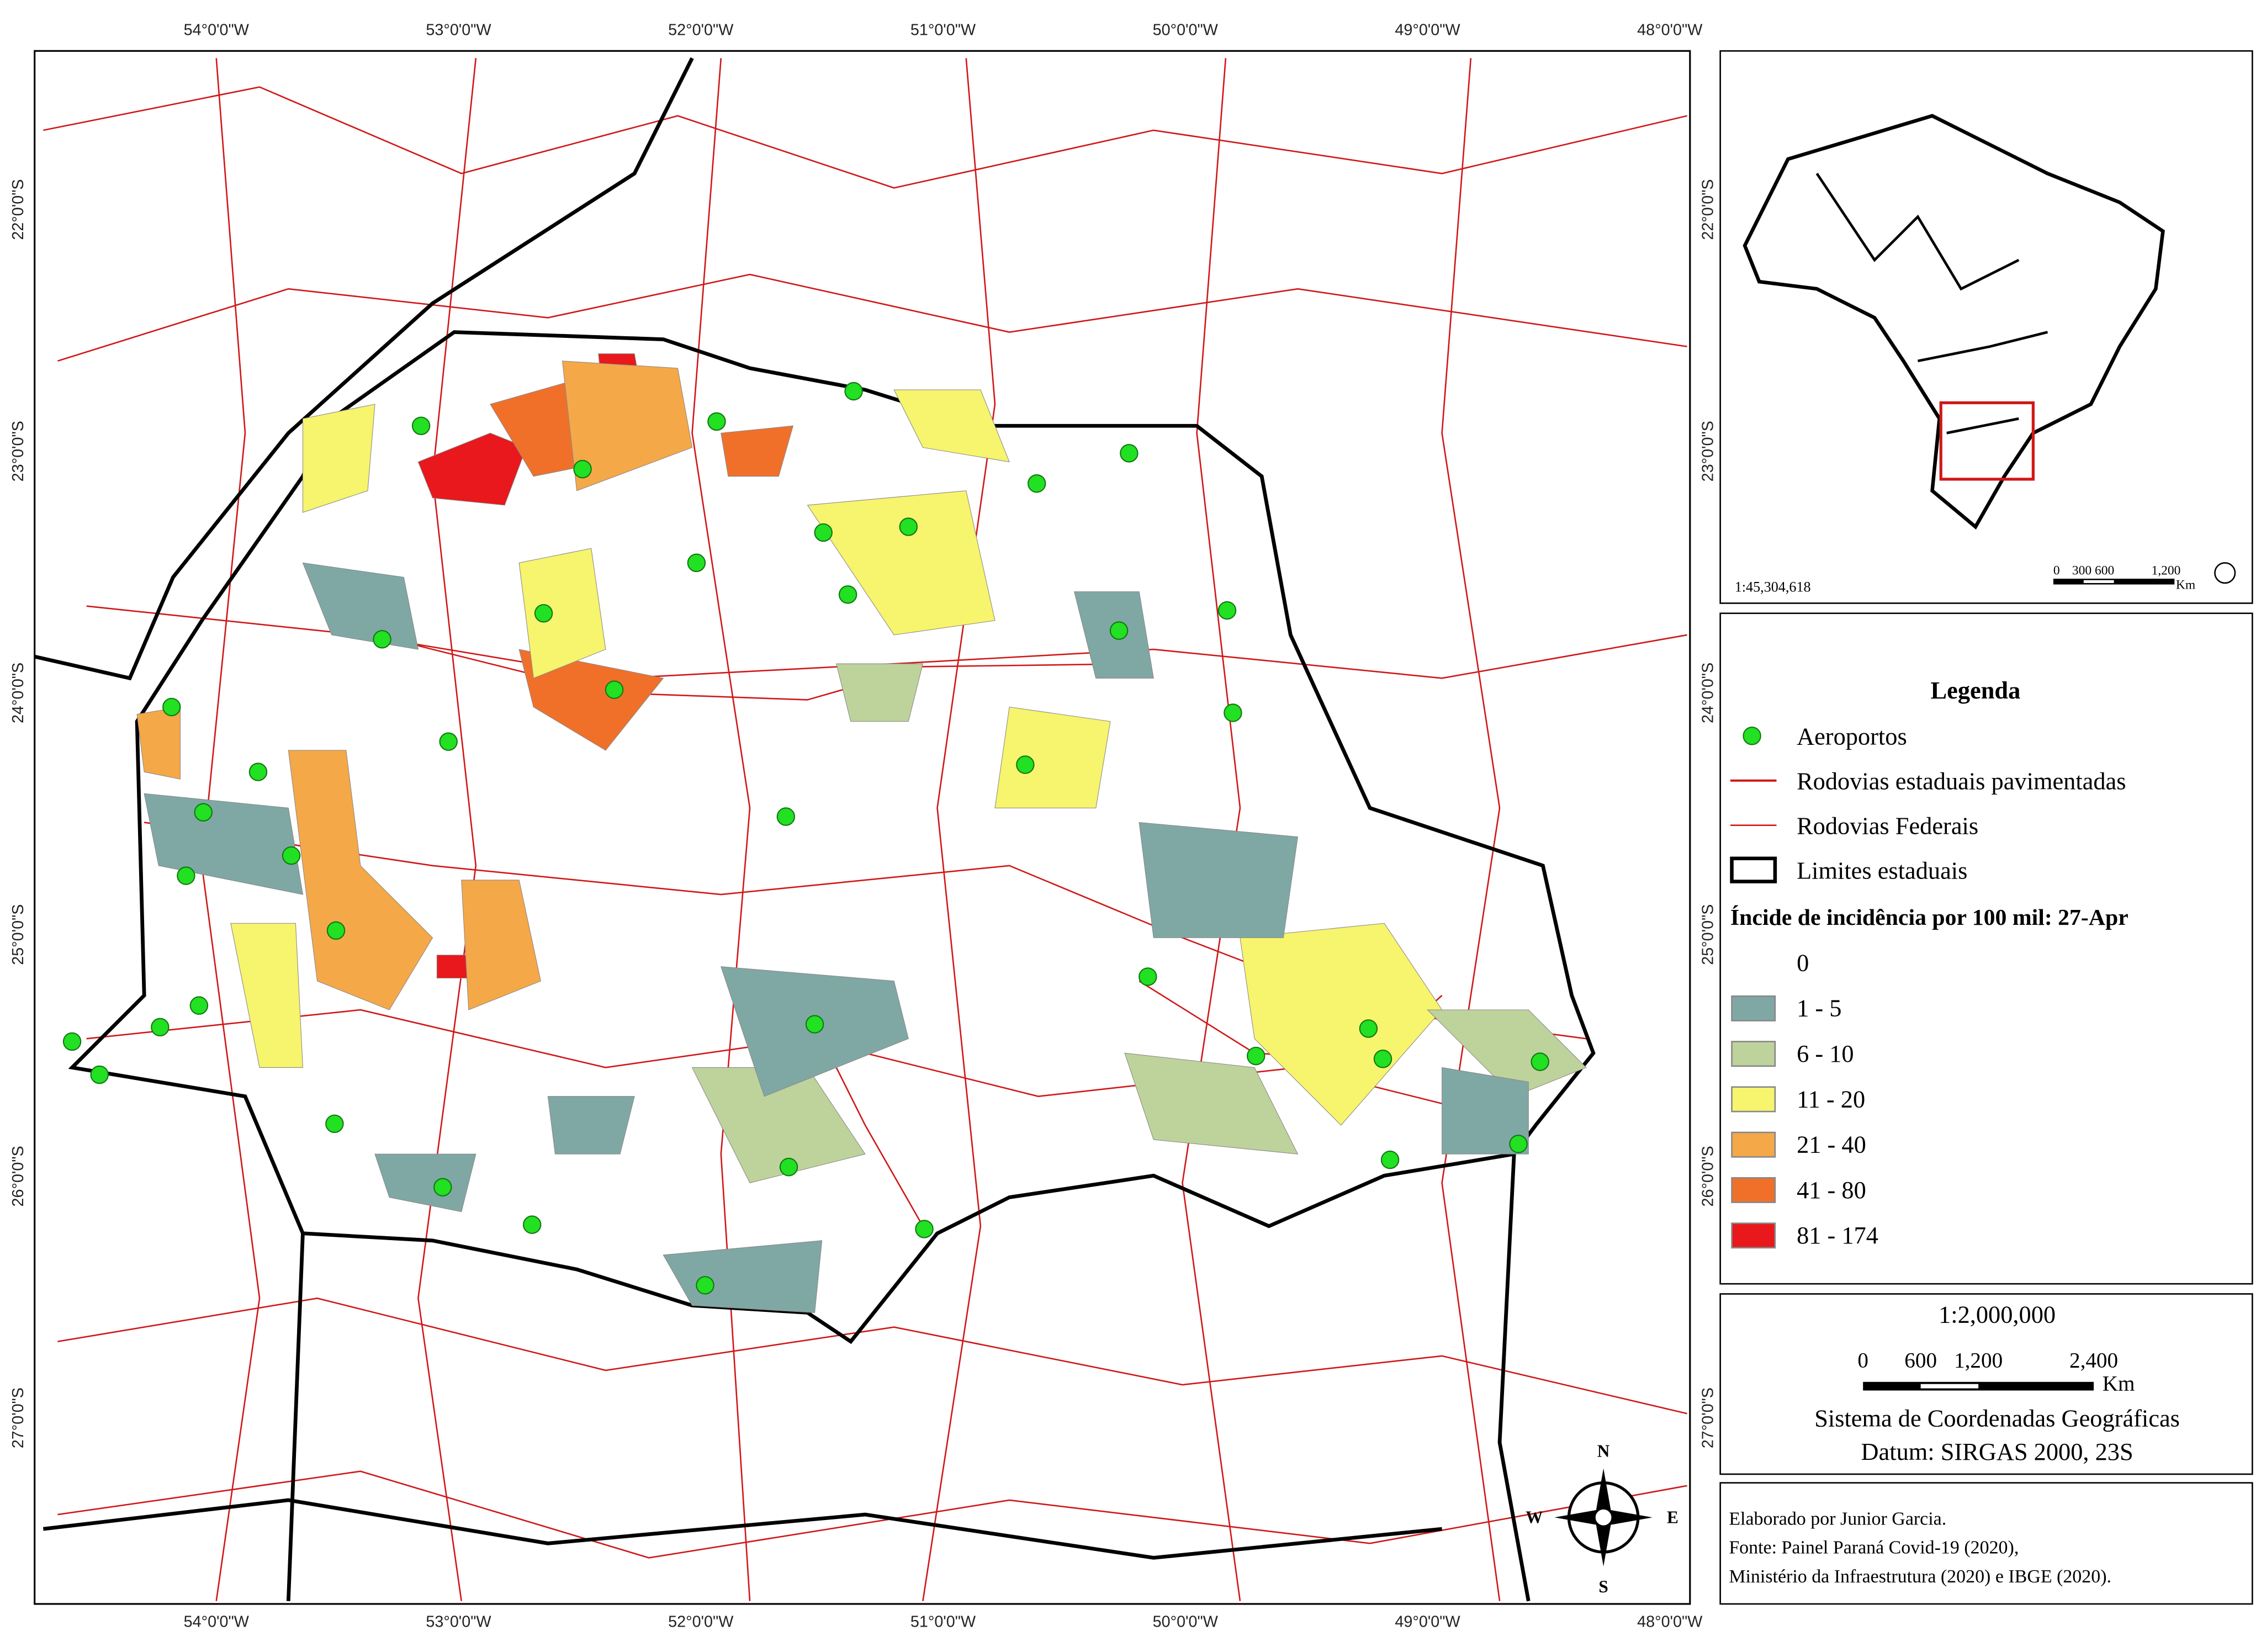 The width and height of the screenshot is (2261, 1652). I want to click on inset-tick: 300 600, so click(2093, 570).